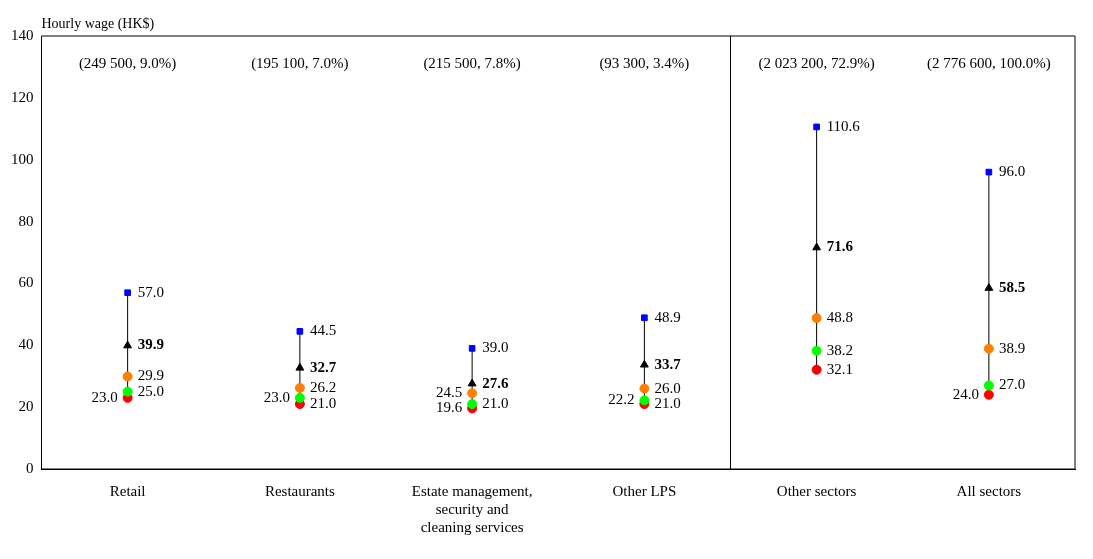 The height and width of the screenshot is (559, 1093). I want to click on x-tick-label: Other LPS, so click(644, 490).